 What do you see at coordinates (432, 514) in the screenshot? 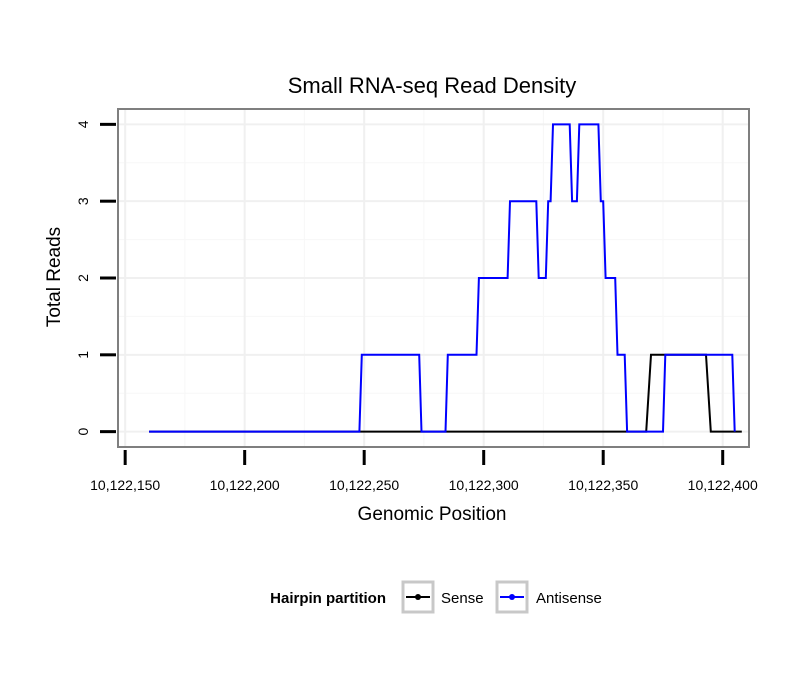
I see `x-axis-title: Genomic Position` at bounding box center [432, 514].